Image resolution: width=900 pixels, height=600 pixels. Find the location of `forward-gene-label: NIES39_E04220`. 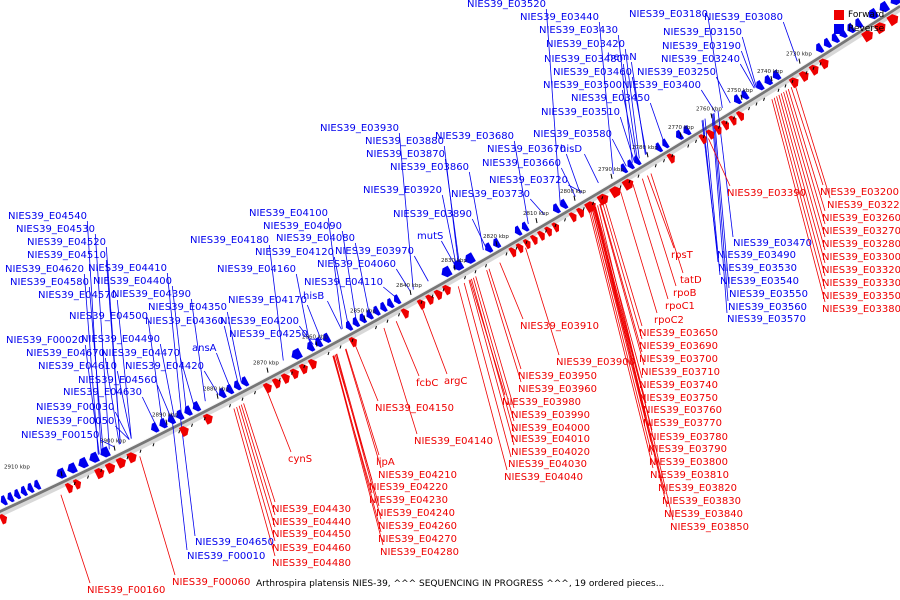

forward-gene-label: NIES39_E04220 is located at coordinates (408, 487).